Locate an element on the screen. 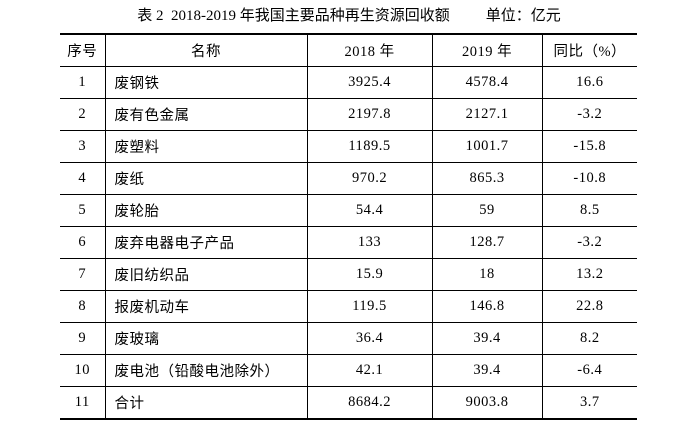  cell-no: 6 is located at coordinates (83, 242).